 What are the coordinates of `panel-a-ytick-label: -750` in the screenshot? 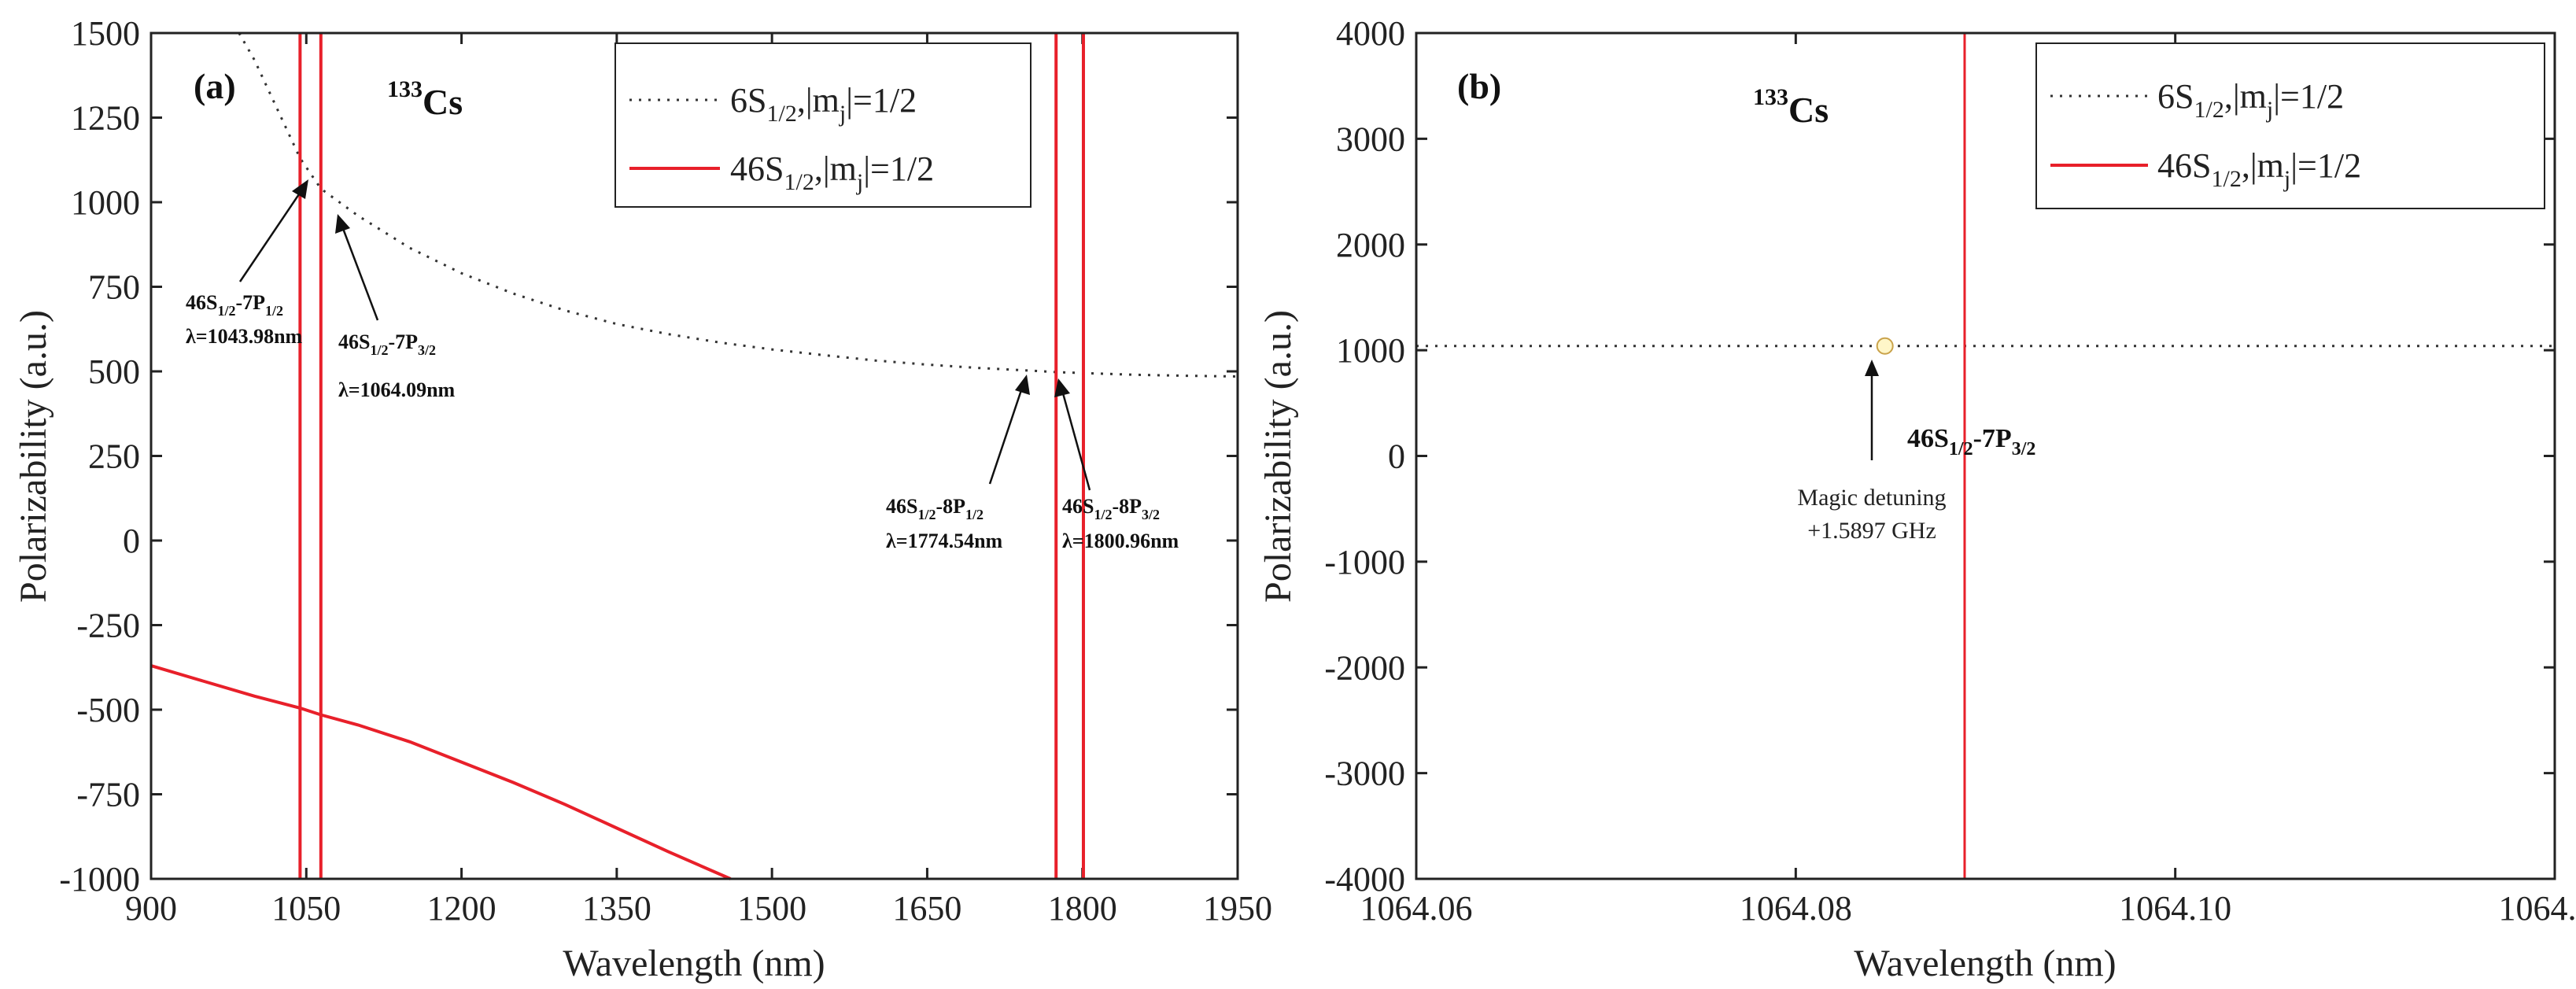 It's located at (108, 795).